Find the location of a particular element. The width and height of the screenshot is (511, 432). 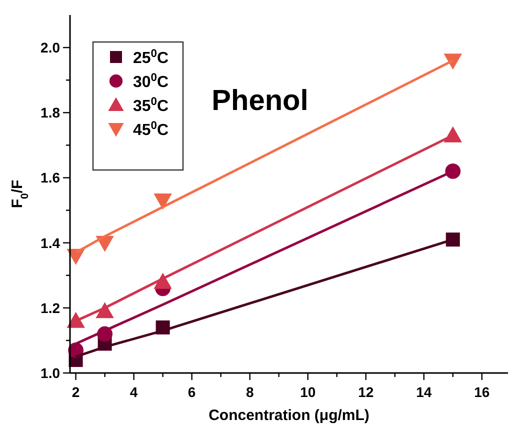

x-tick-label: 12 is located at coordinates (366, 392).